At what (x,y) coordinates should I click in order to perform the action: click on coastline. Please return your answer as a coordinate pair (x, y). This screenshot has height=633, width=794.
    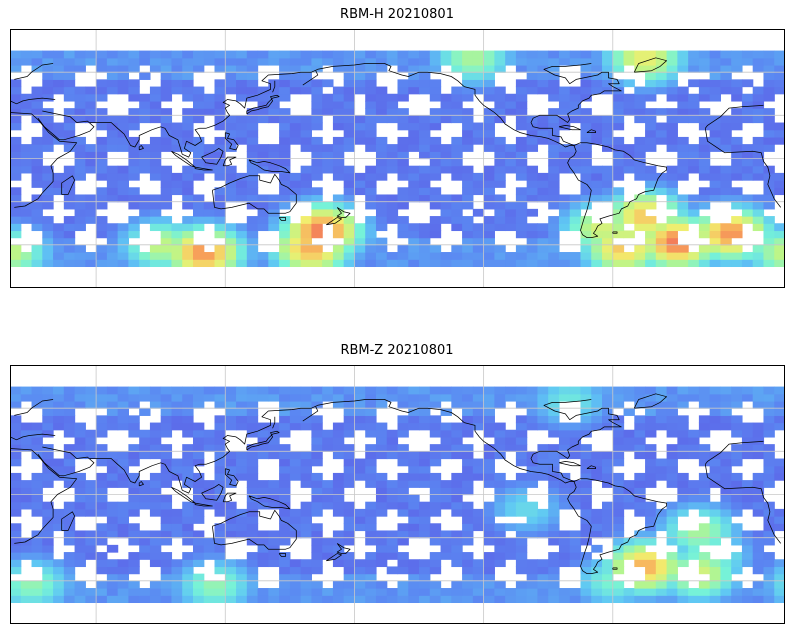
    Looking at the image, I should click on (475, 441).